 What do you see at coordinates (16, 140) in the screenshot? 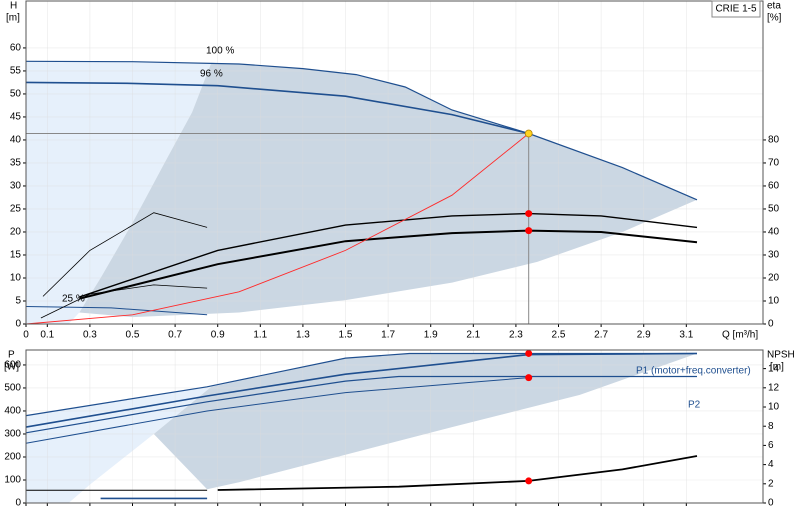
I see `y-tick-label: 40` at bounding box center [16, 140].